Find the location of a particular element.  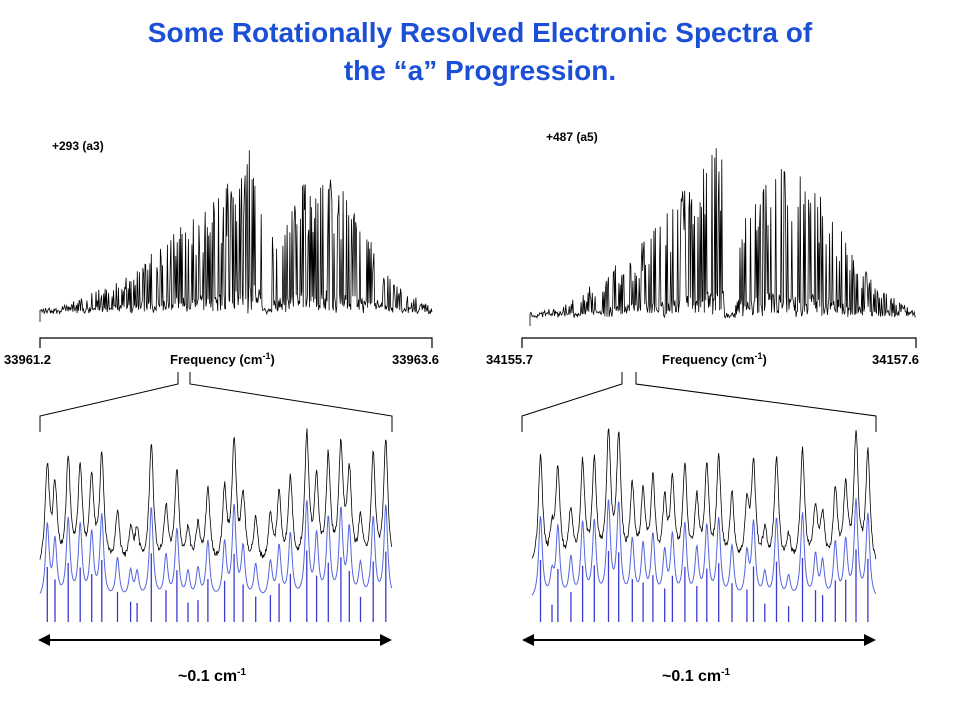

simulated-trace-a5 is located at coordinates (704, 547).